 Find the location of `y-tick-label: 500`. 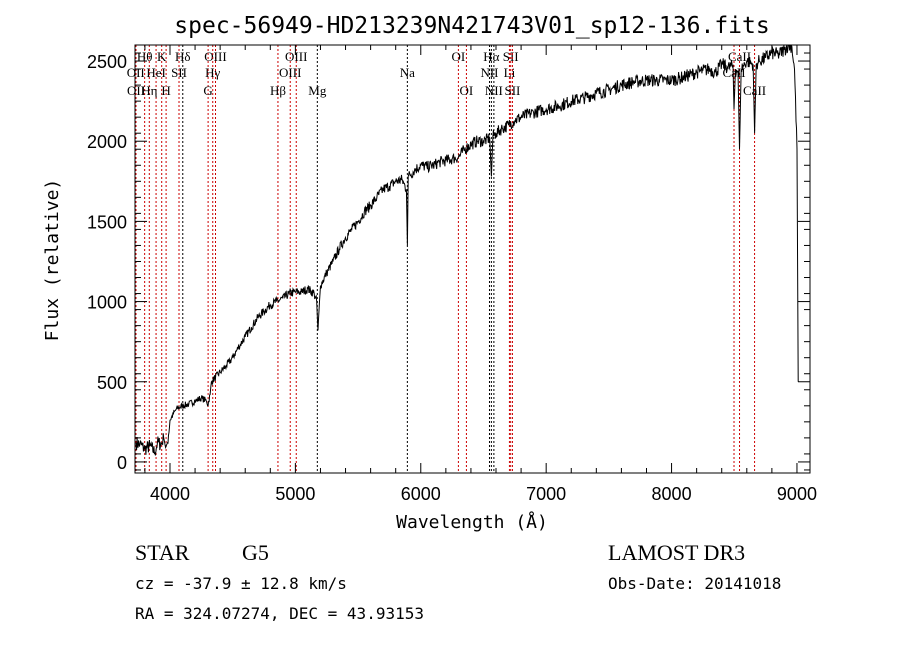

y-tick-label: 500 is located at coordinates (112, 383).